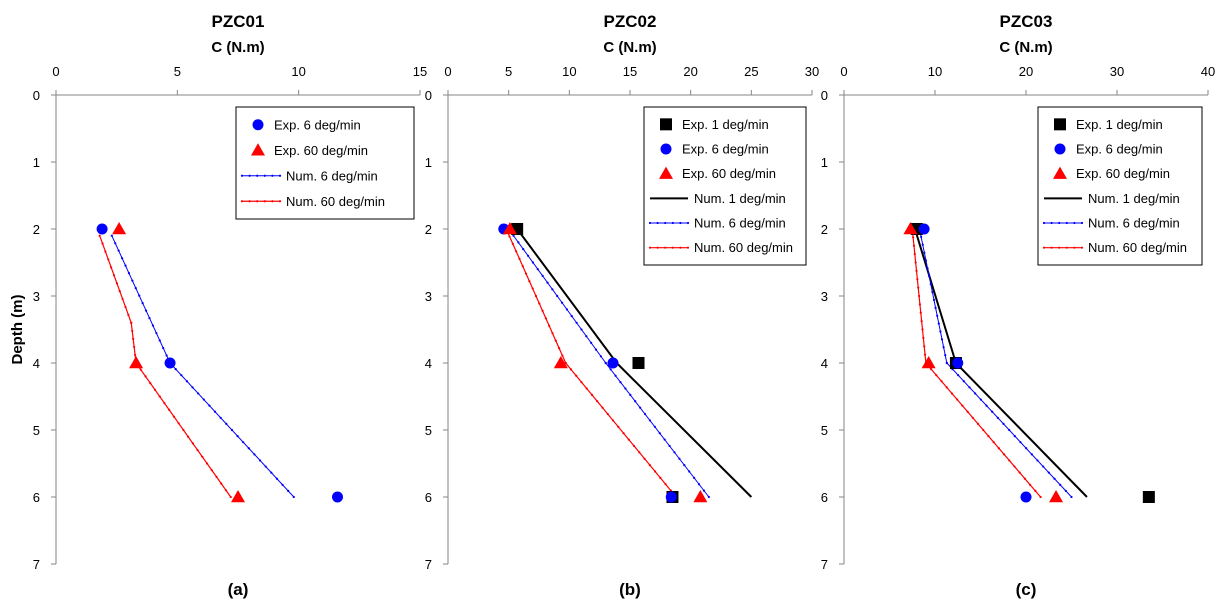 The height and width of the screenshot is (603, 1223). What do you see at coordinates (508, 71) in the screenshot?
I see `x-tick-label: 5` at bounding box center [508, 71].